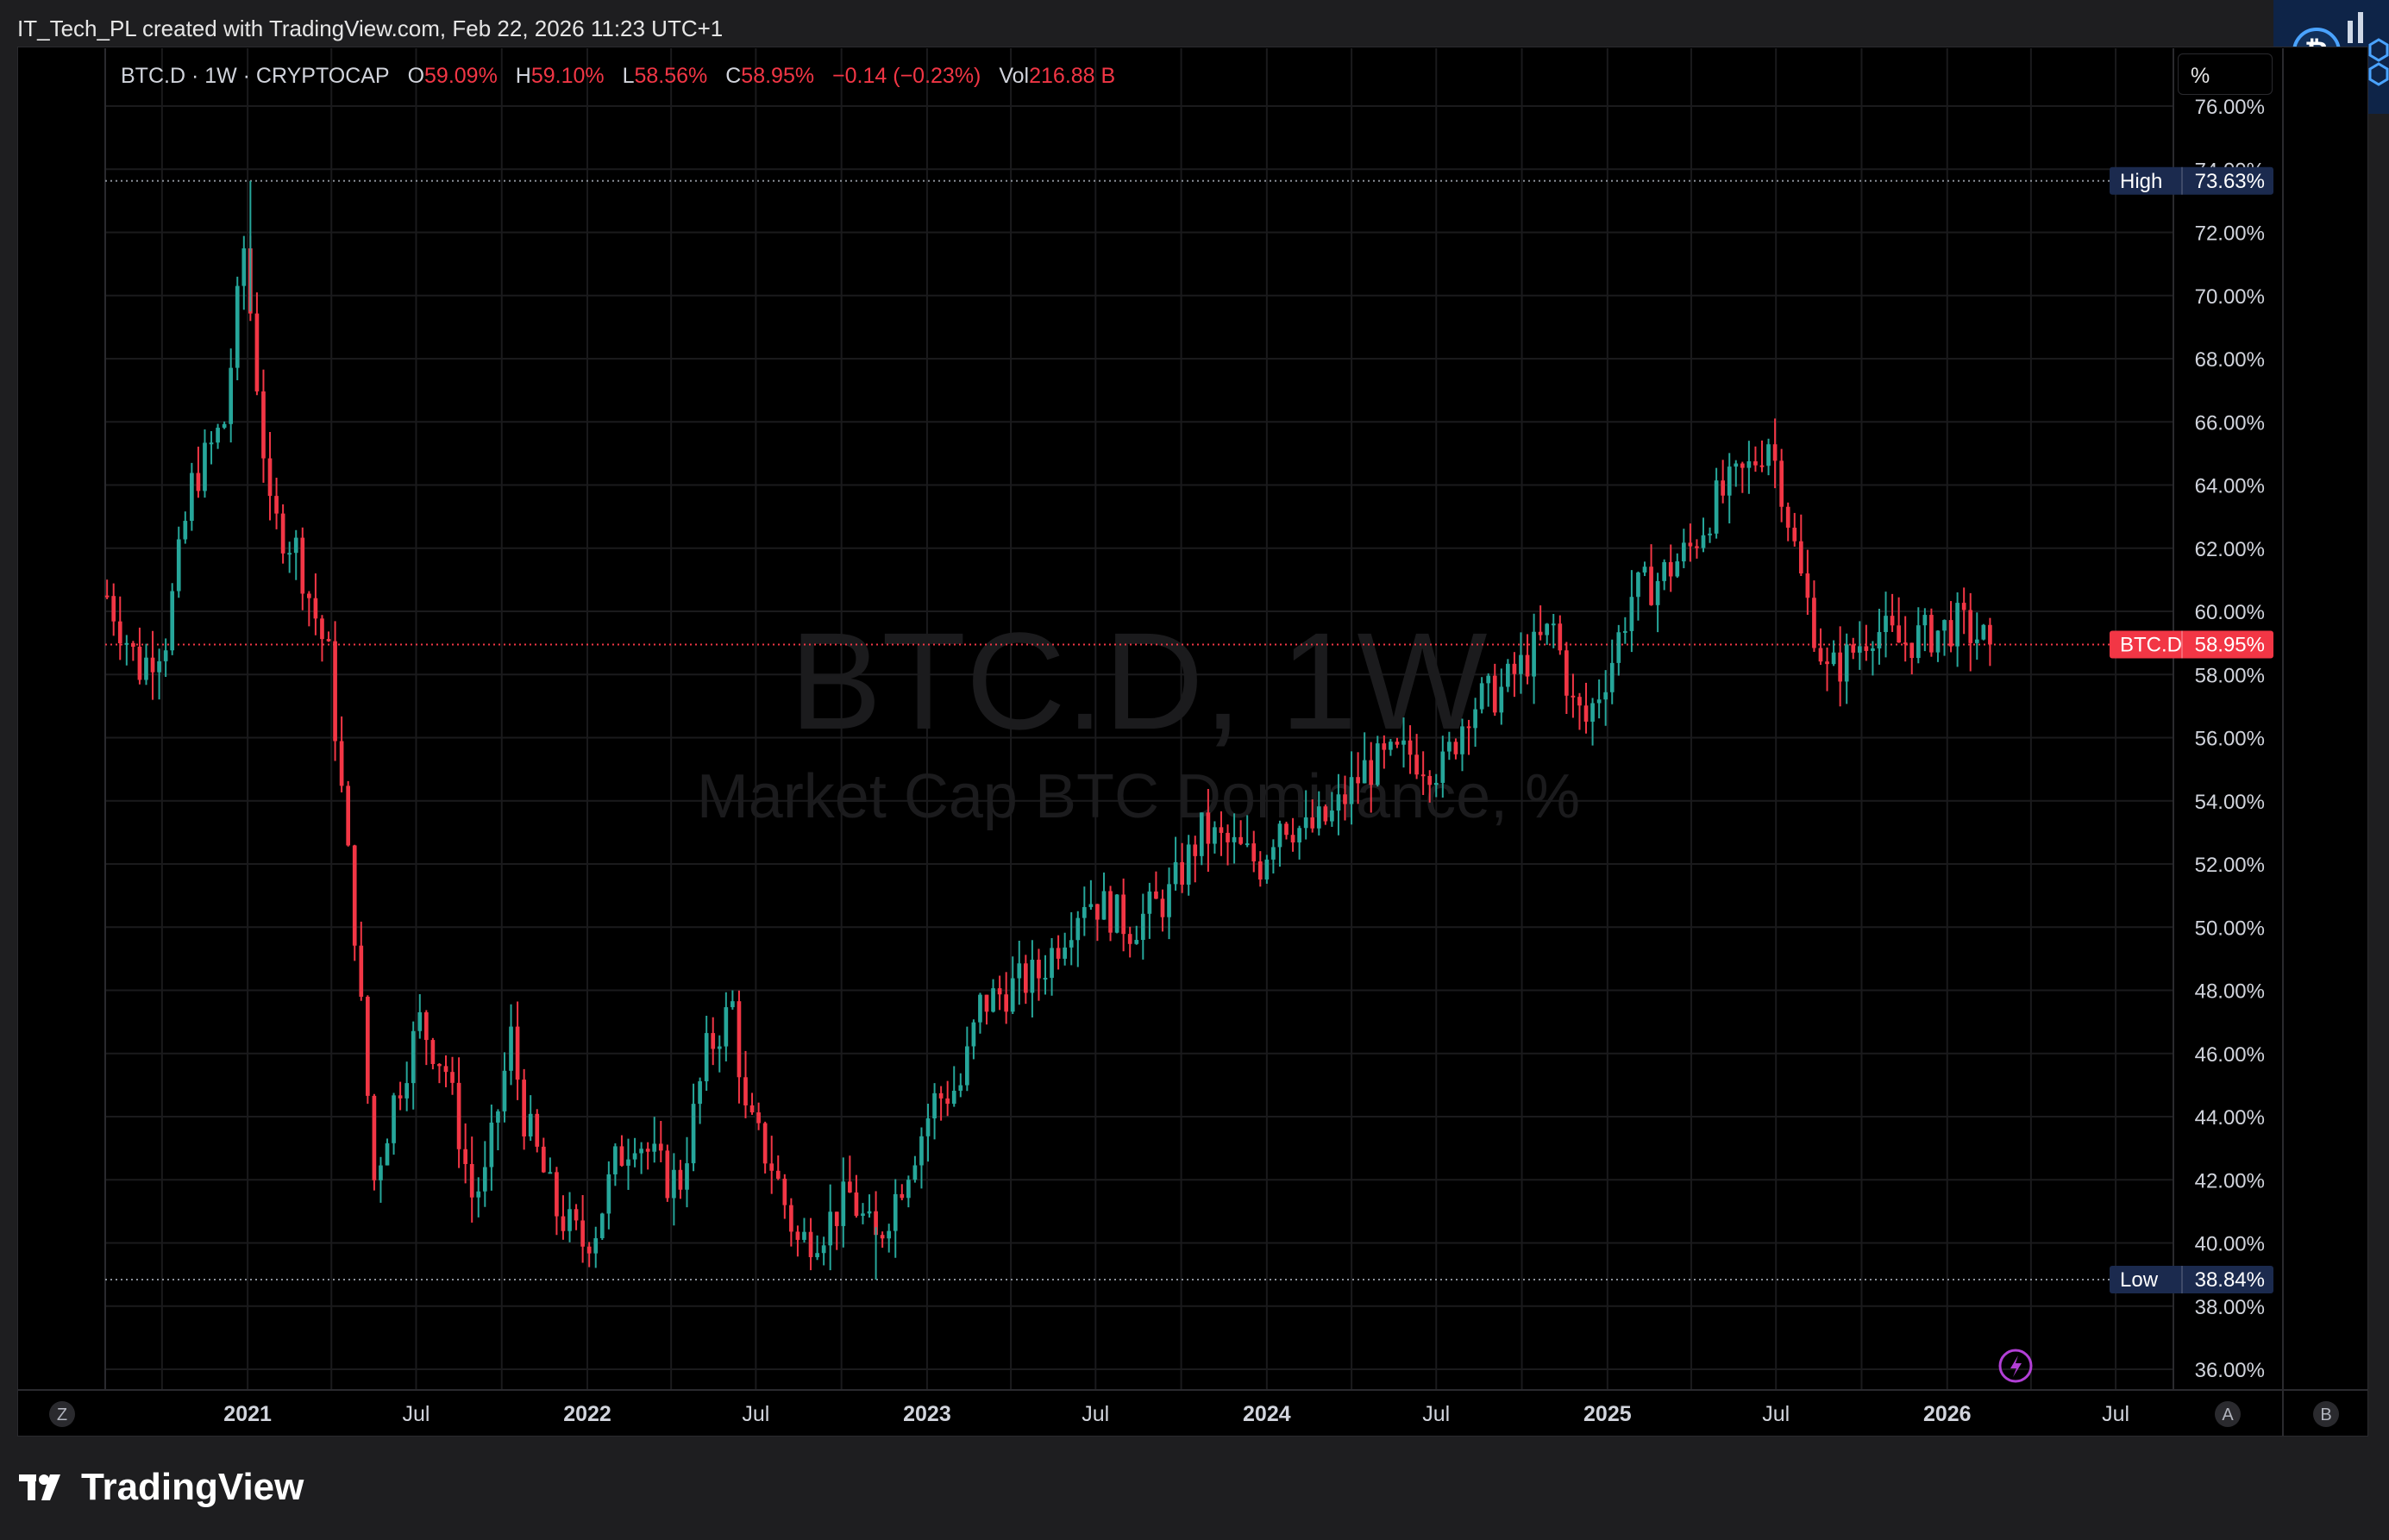  Describe the element at coordinates (2230, 1280) in the screenshot. I see `low-badge-value: 38.84%` at that location.